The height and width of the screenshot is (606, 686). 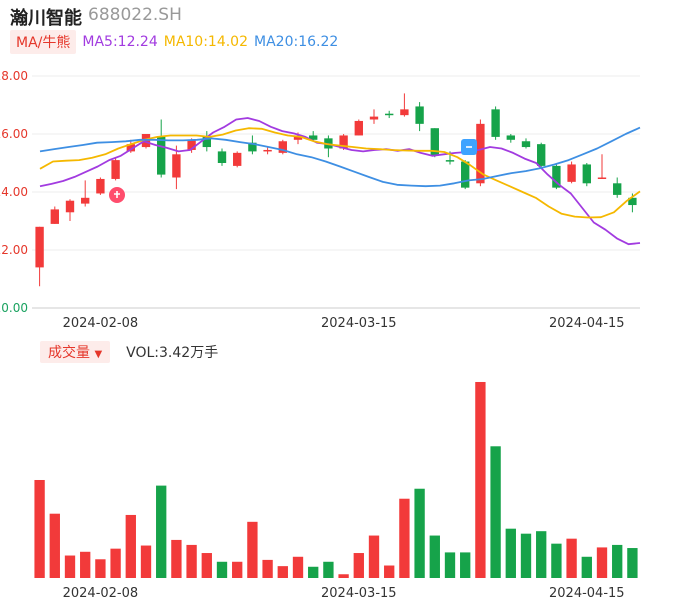 I want to click on volume-value-label: VOL:3.42万手, so click(x=172, y=353).